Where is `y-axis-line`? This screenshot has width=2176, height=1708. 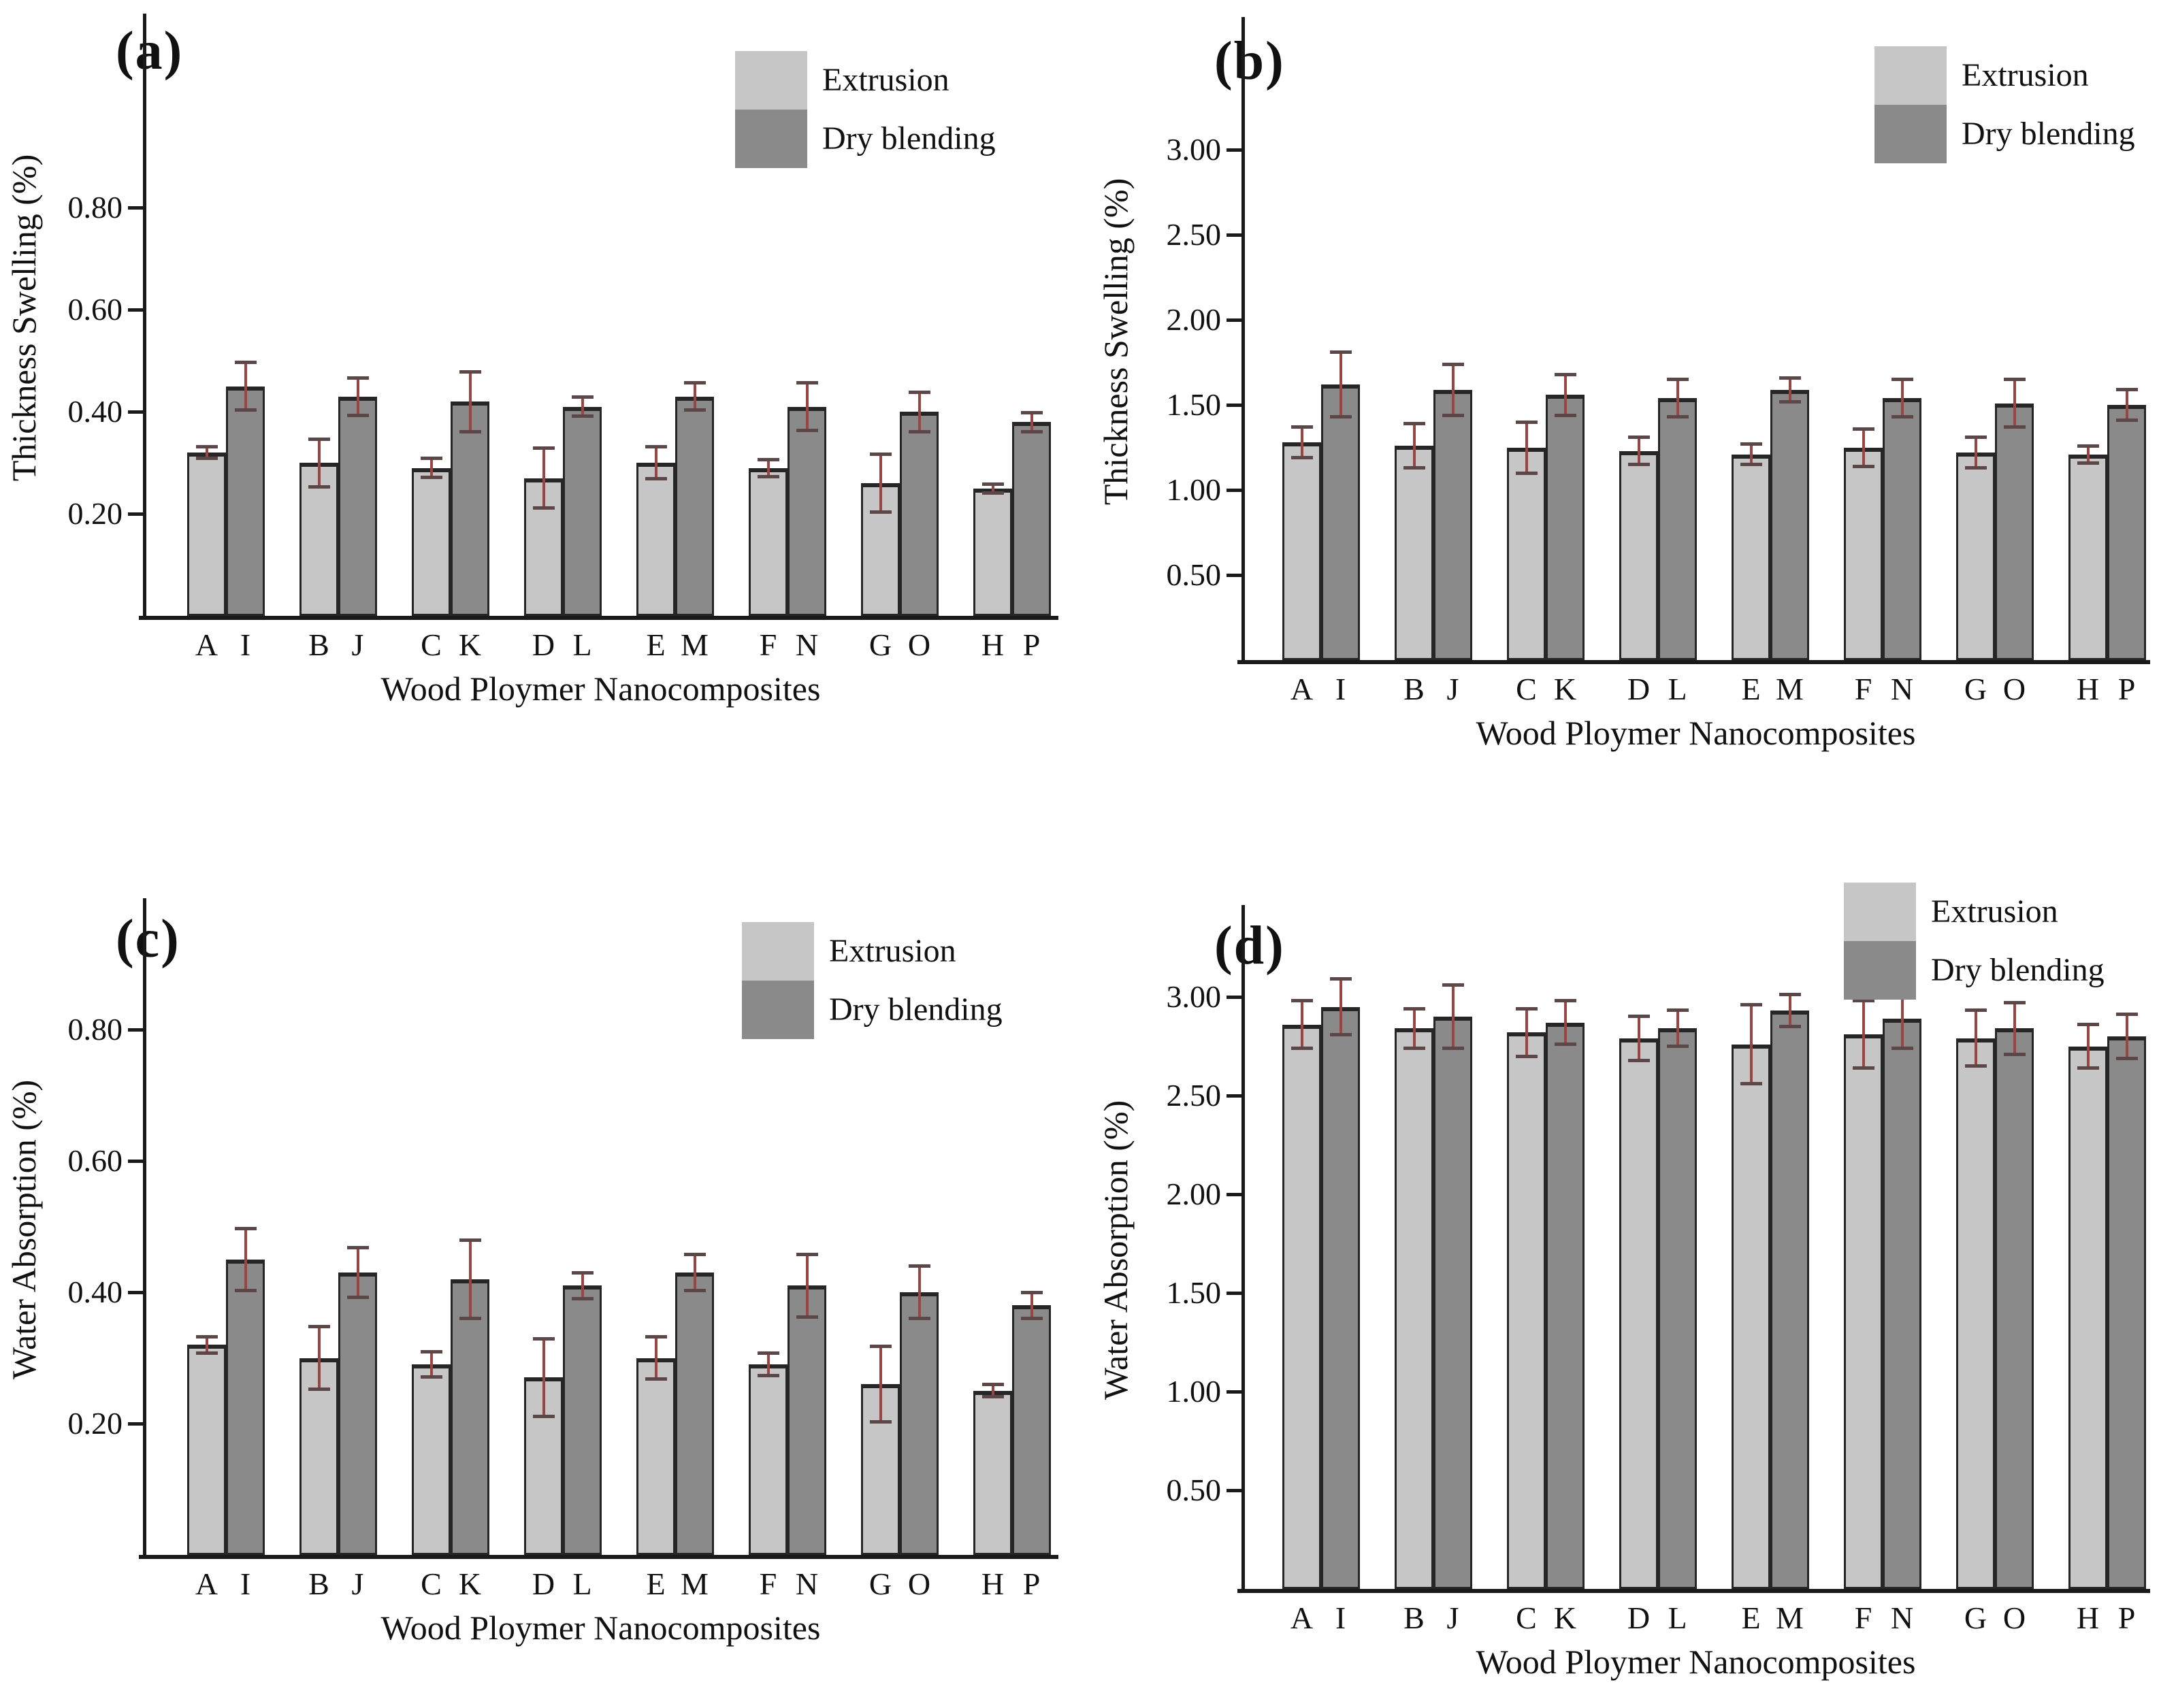
y-axis-line is located at coordinates (144, 317).